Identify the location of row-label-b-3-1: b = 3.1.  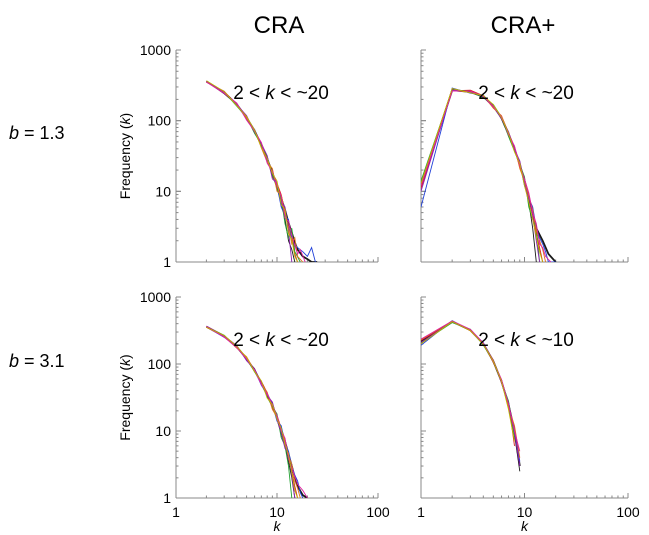
(37, 361).